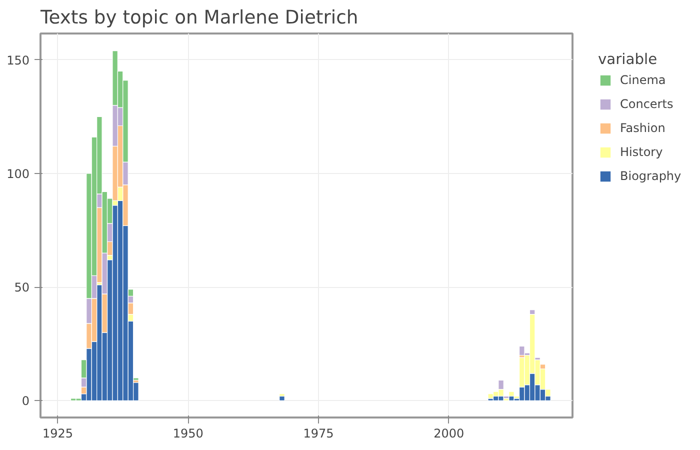  What do you see at coordinates (628, 59) in the screenshot?
I see `legend-title: variable` at bounding box center [628, 59].